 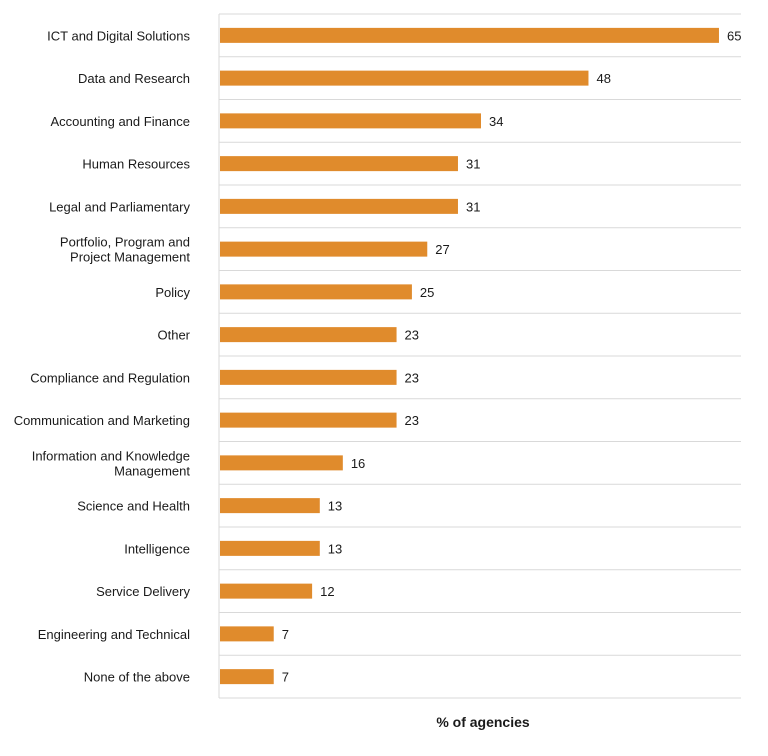 I want to click on category-label: ICT and Digital Solutions, so click(x=118, y=35).